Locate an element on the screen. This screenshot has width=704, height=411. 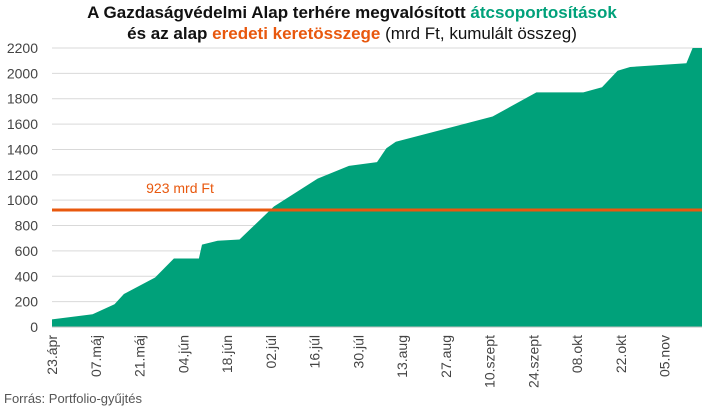
x-tick-label: 24.szept is located at coordinates (533, 361).